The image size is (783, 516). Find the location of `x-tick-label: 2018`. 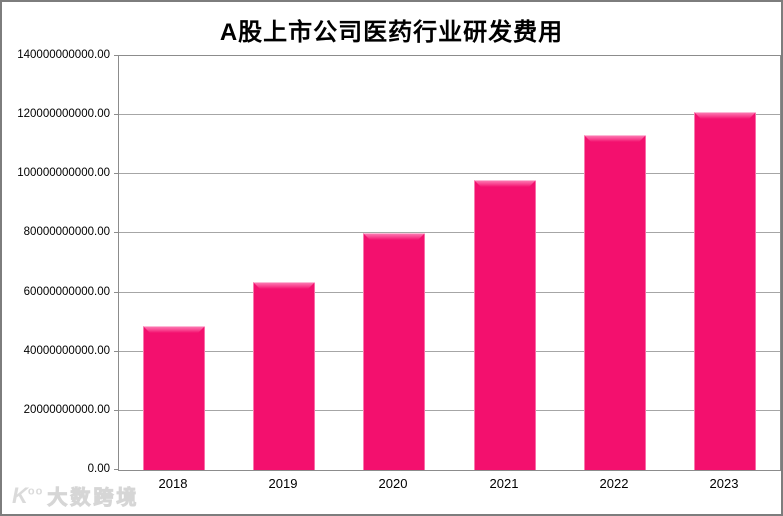

x-tick-label: 2018 is located at coordinates (173, 483).